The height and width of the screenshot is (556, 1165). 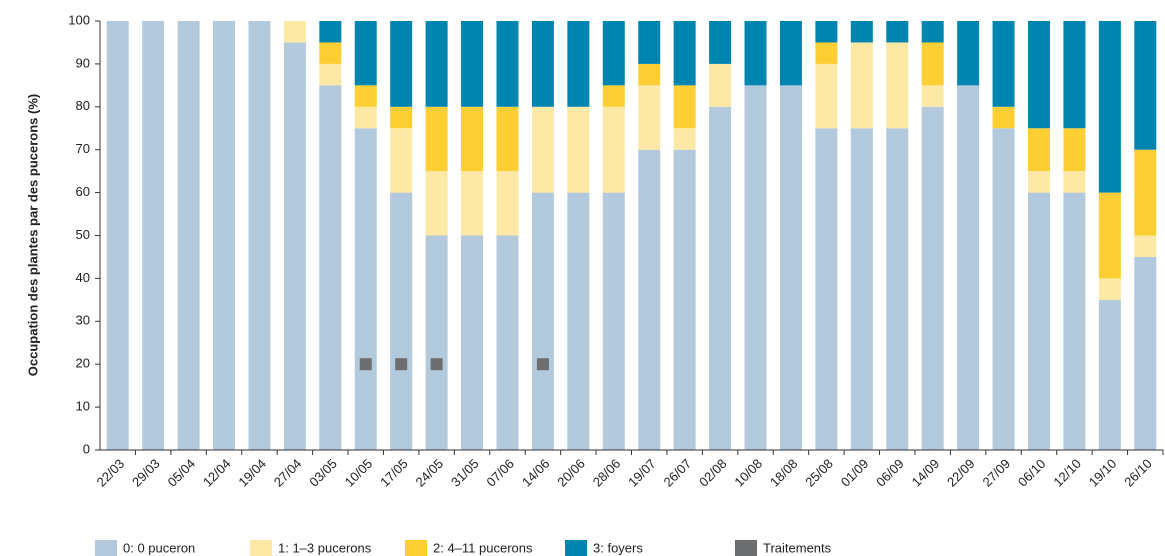 I want to click on x-tick-label: 01/09, so click(x=855, y=473).